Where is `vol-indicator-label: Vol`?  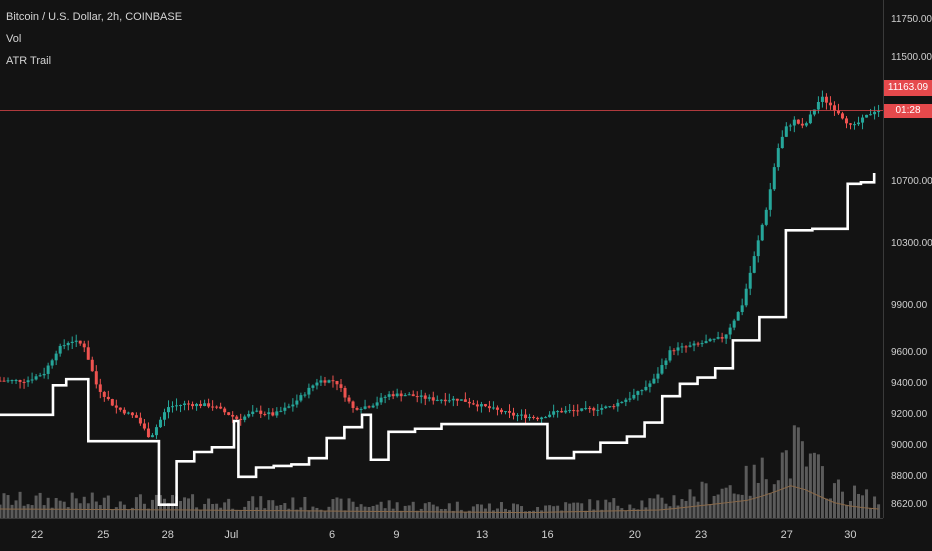 vol-indicator-label: Vol is located at coordinates (14, 39).